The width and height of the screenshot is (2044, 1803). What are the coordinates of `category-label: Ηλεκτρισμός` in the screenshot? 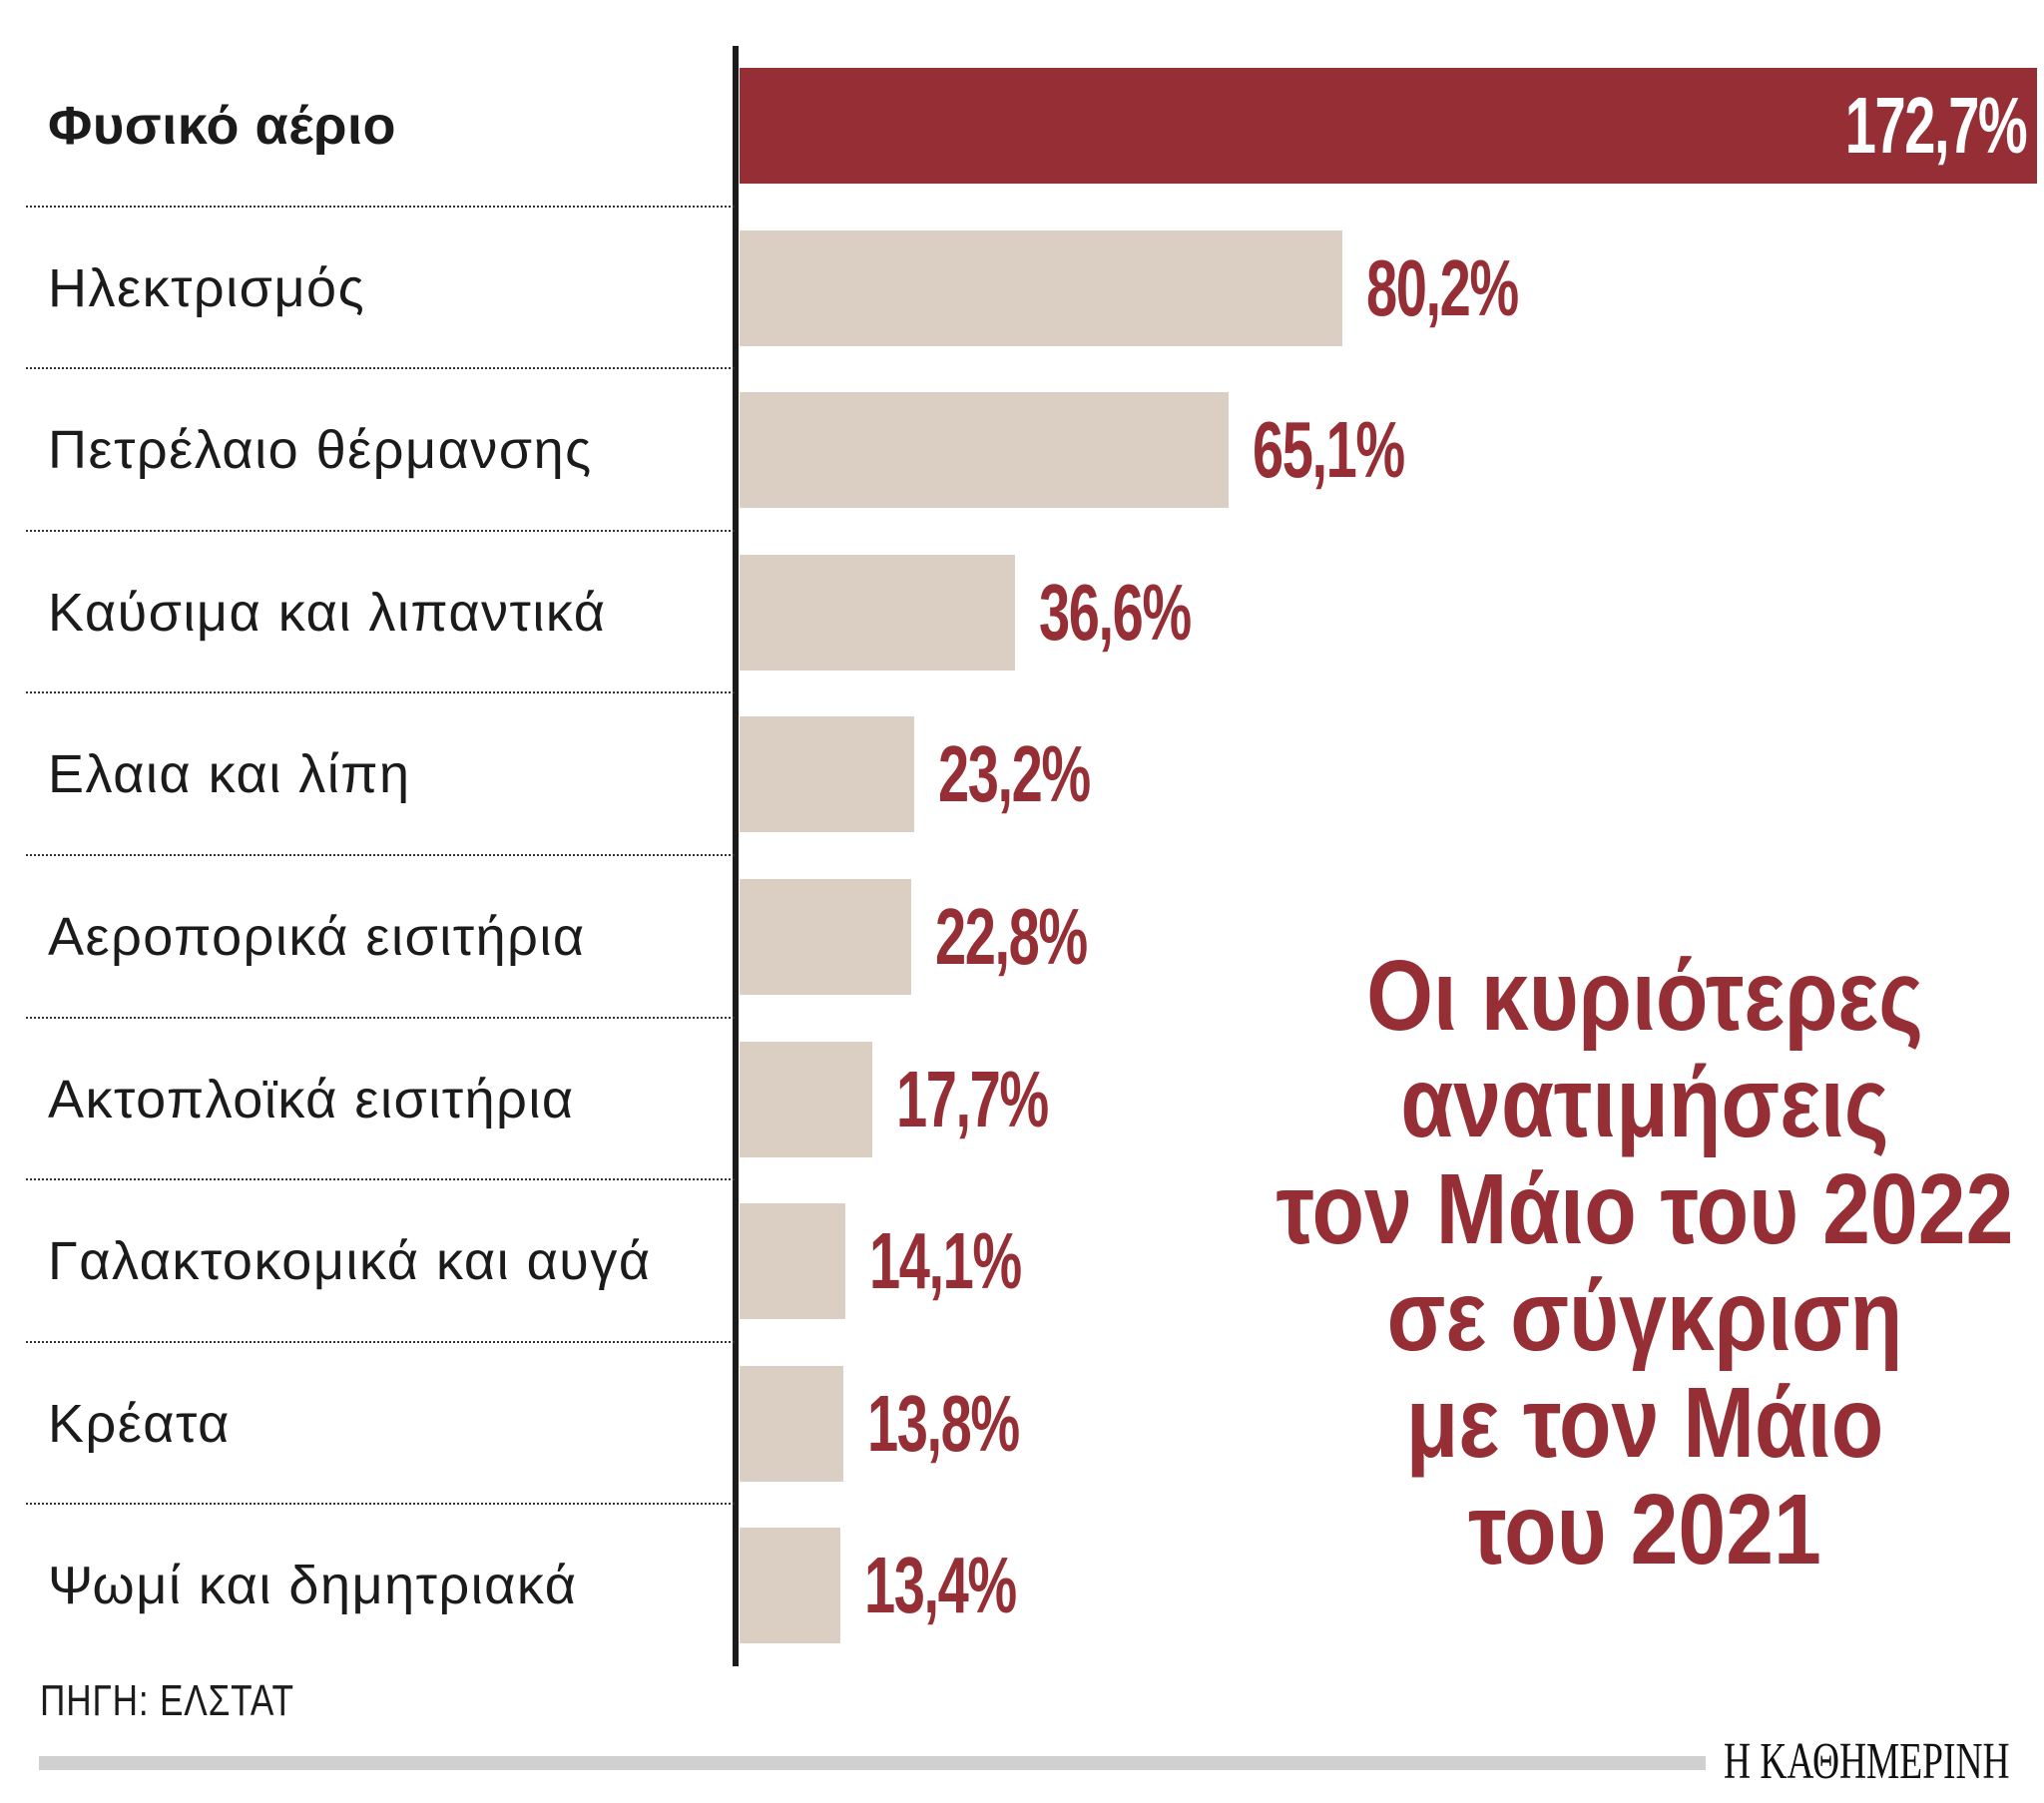 It's located at (207, 287).